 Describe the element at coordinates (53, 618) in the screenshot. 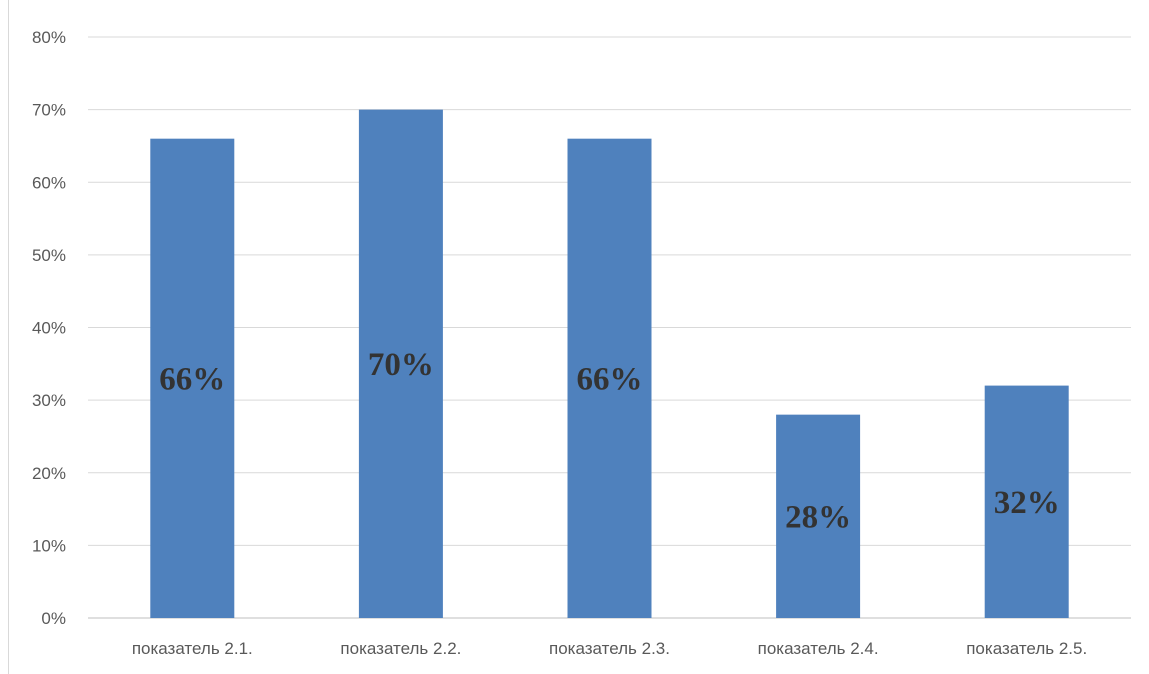

I see `y-tick-label: 0%` at that location.